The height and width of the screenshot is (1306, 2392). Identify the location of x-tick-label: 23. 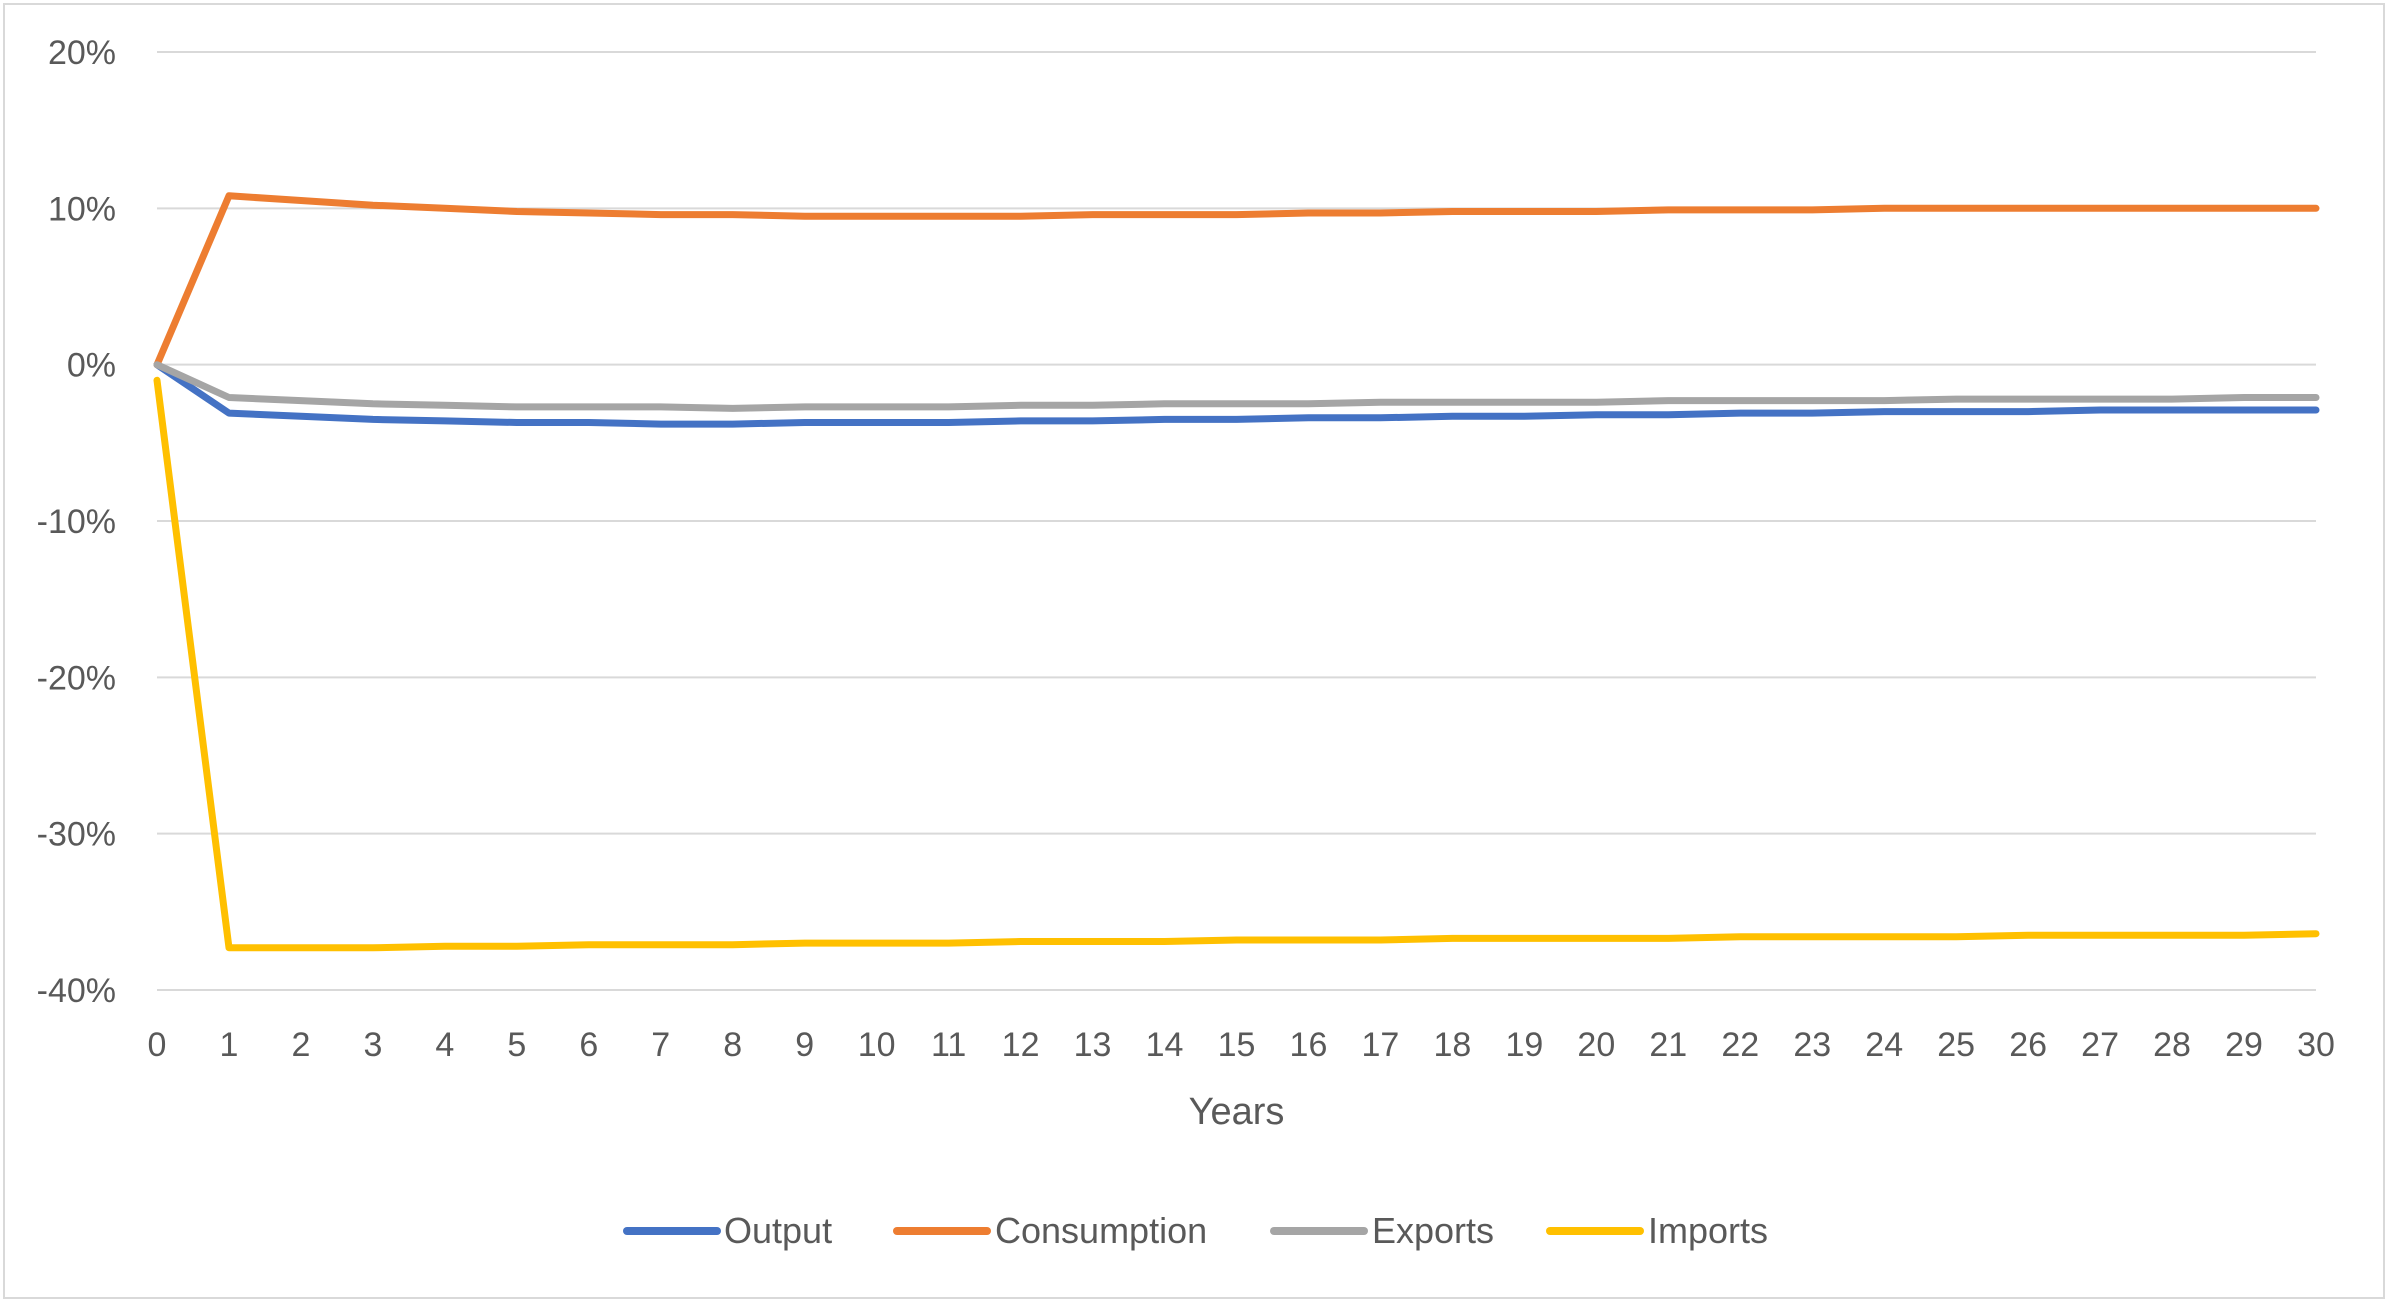
(1812, 1045).